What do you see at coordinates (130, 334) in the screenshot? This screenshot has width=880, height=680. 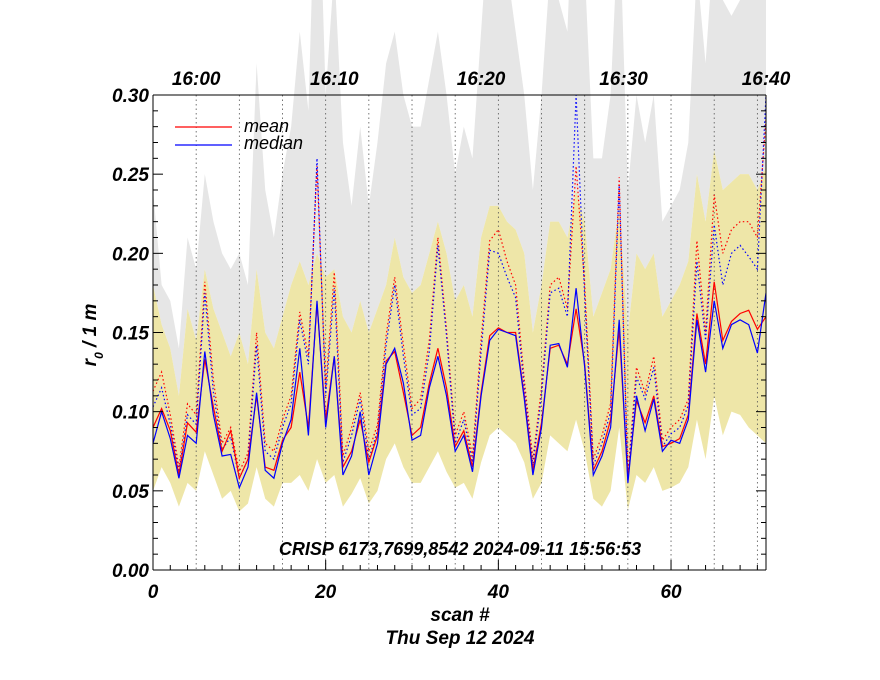 I see `y-tick-label: 0.15` at bounding box center [130, 334].